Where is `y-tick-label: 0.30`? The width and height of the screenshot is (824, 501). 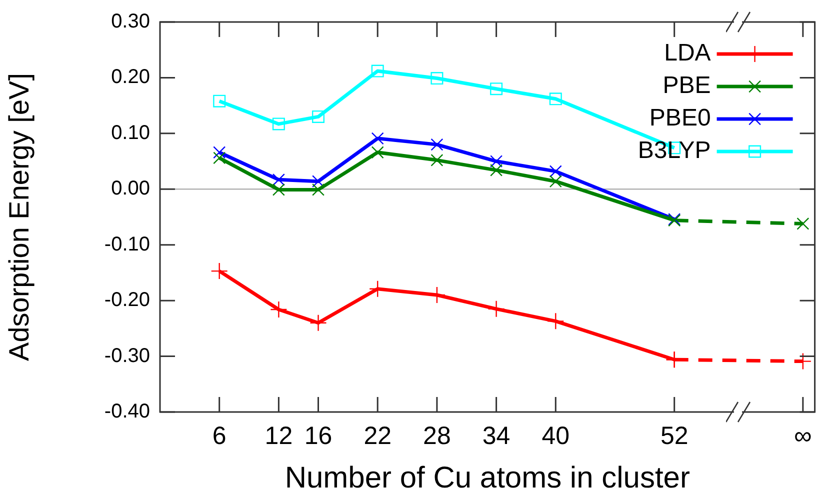
y-tick-label: 0.30 is located at coordinates (130, 21).